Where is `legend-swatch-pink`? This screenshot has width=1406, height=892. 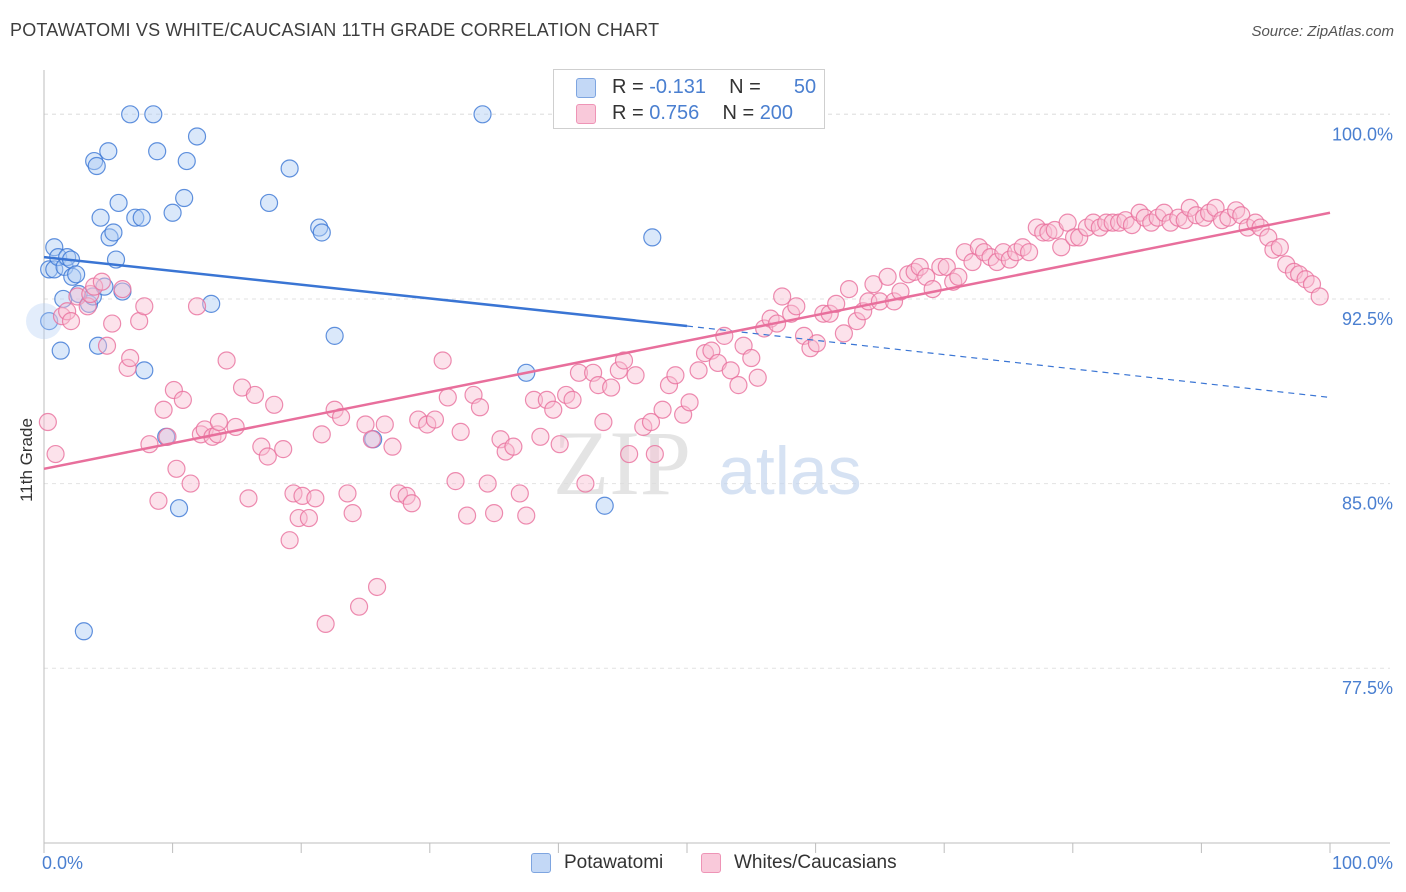 legend-swatch-pink is located at coordinates (711, 863).